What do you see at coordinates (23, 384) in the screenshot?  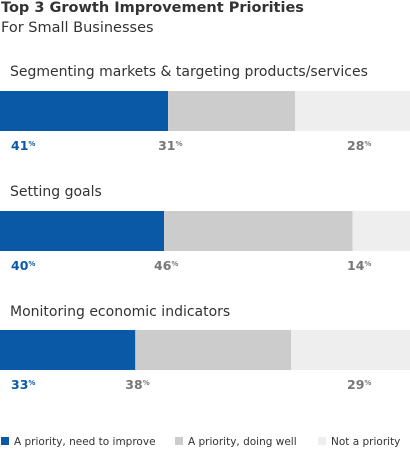 I see `value-label-need-to-improve: 33%` at bounding box center [23, 384].